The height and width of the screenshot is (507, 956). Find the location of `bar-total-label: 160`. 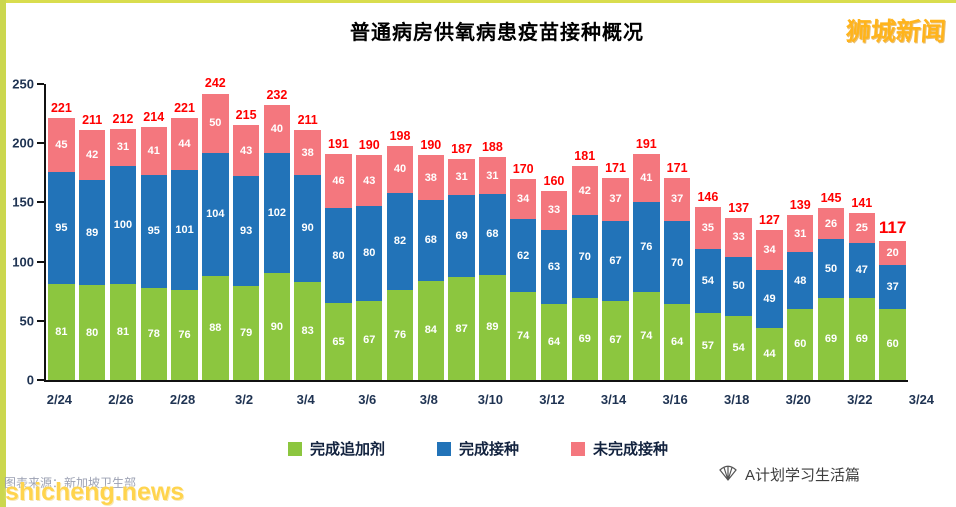

bar-total-label: 160 is located at coordinates (554, 180).